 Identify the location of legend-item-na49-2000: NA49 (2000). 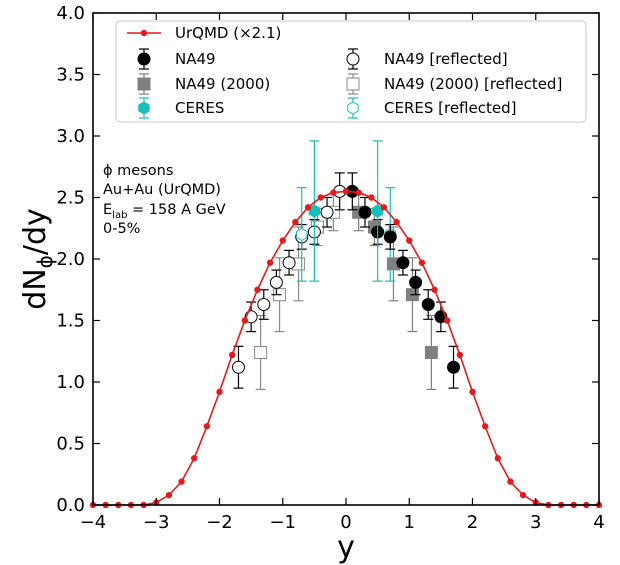
(203, 84).